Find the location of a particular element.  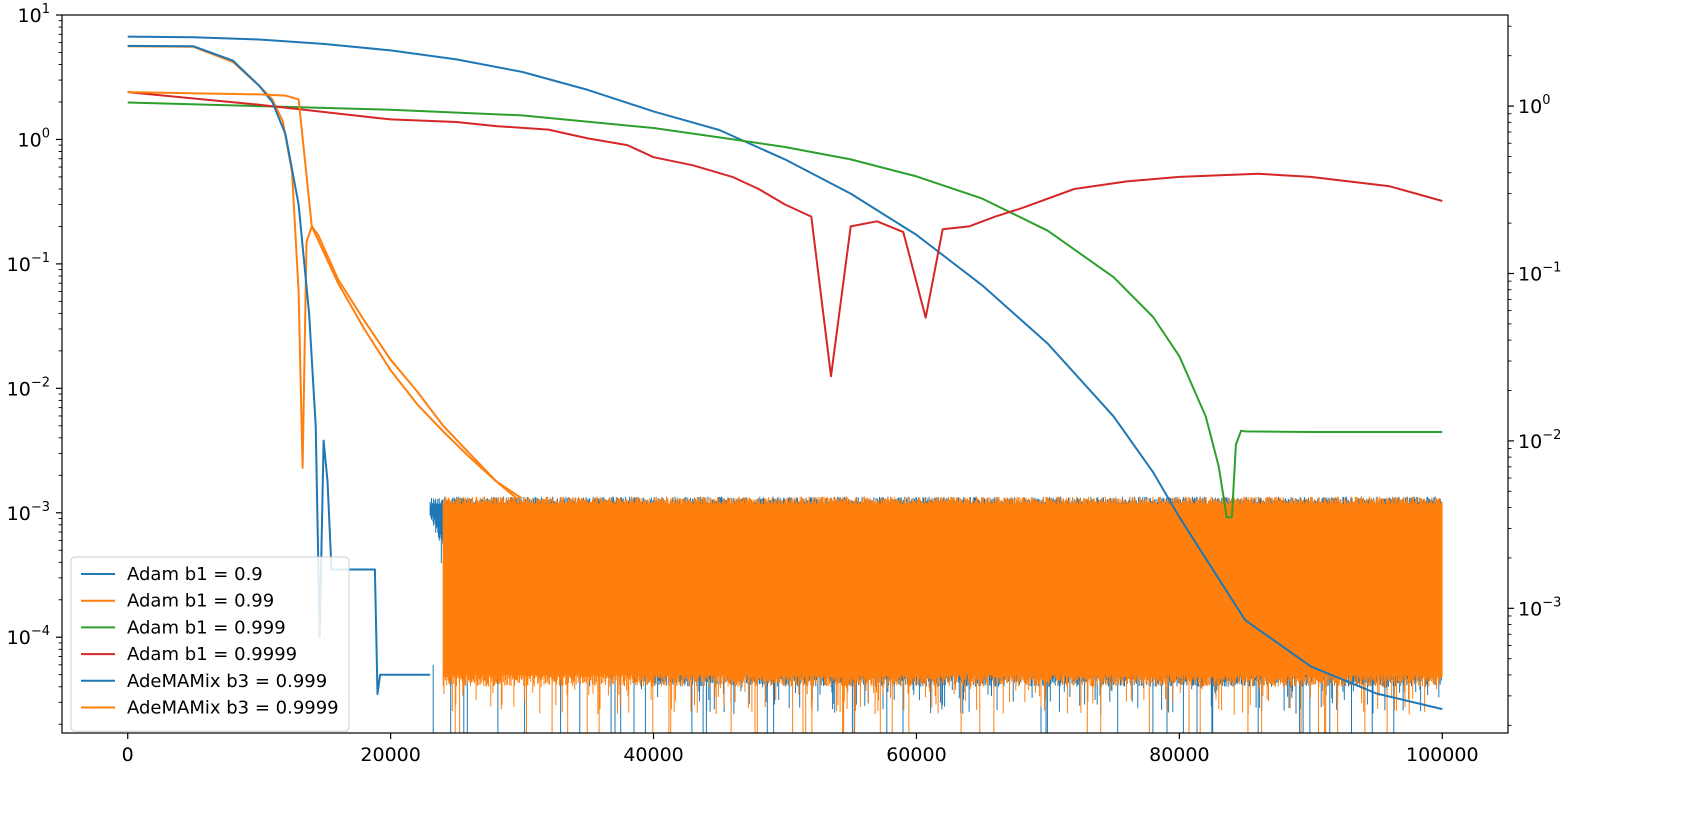

x-tick-label: 60000 is located at coordinates (916, 755).